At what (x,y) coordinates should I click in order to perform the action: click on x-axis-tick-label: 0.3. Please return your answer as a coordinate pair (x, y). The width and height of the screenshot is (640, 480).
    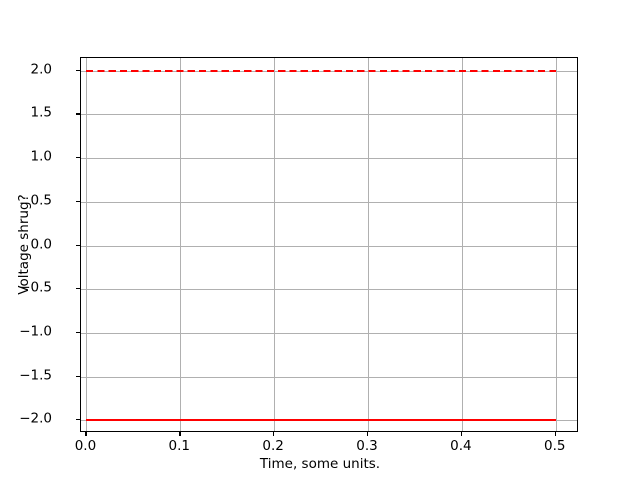
    Looking at the image, I should click on (367, 446).